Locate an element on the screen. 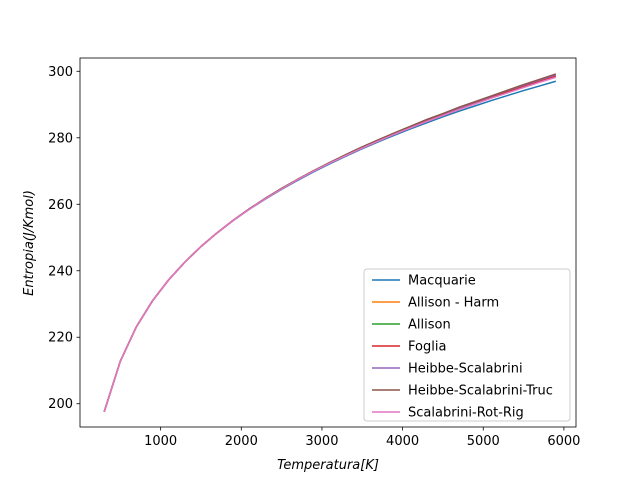  y-tick-label: 200 is located at coordinates (60, 404).